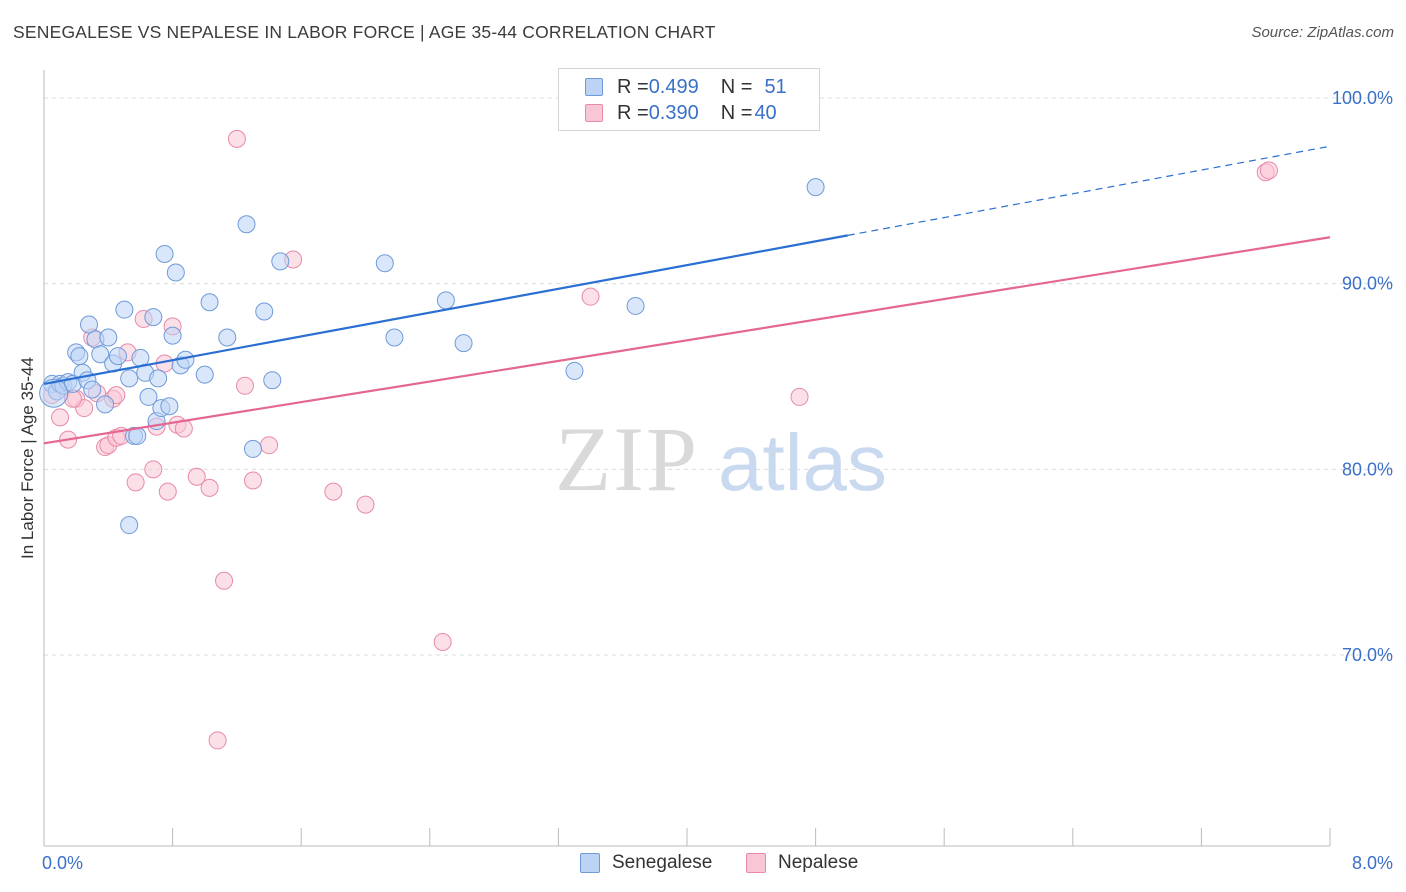  I want to click on trend-line-senegalese-extension, so click(1089, 190).